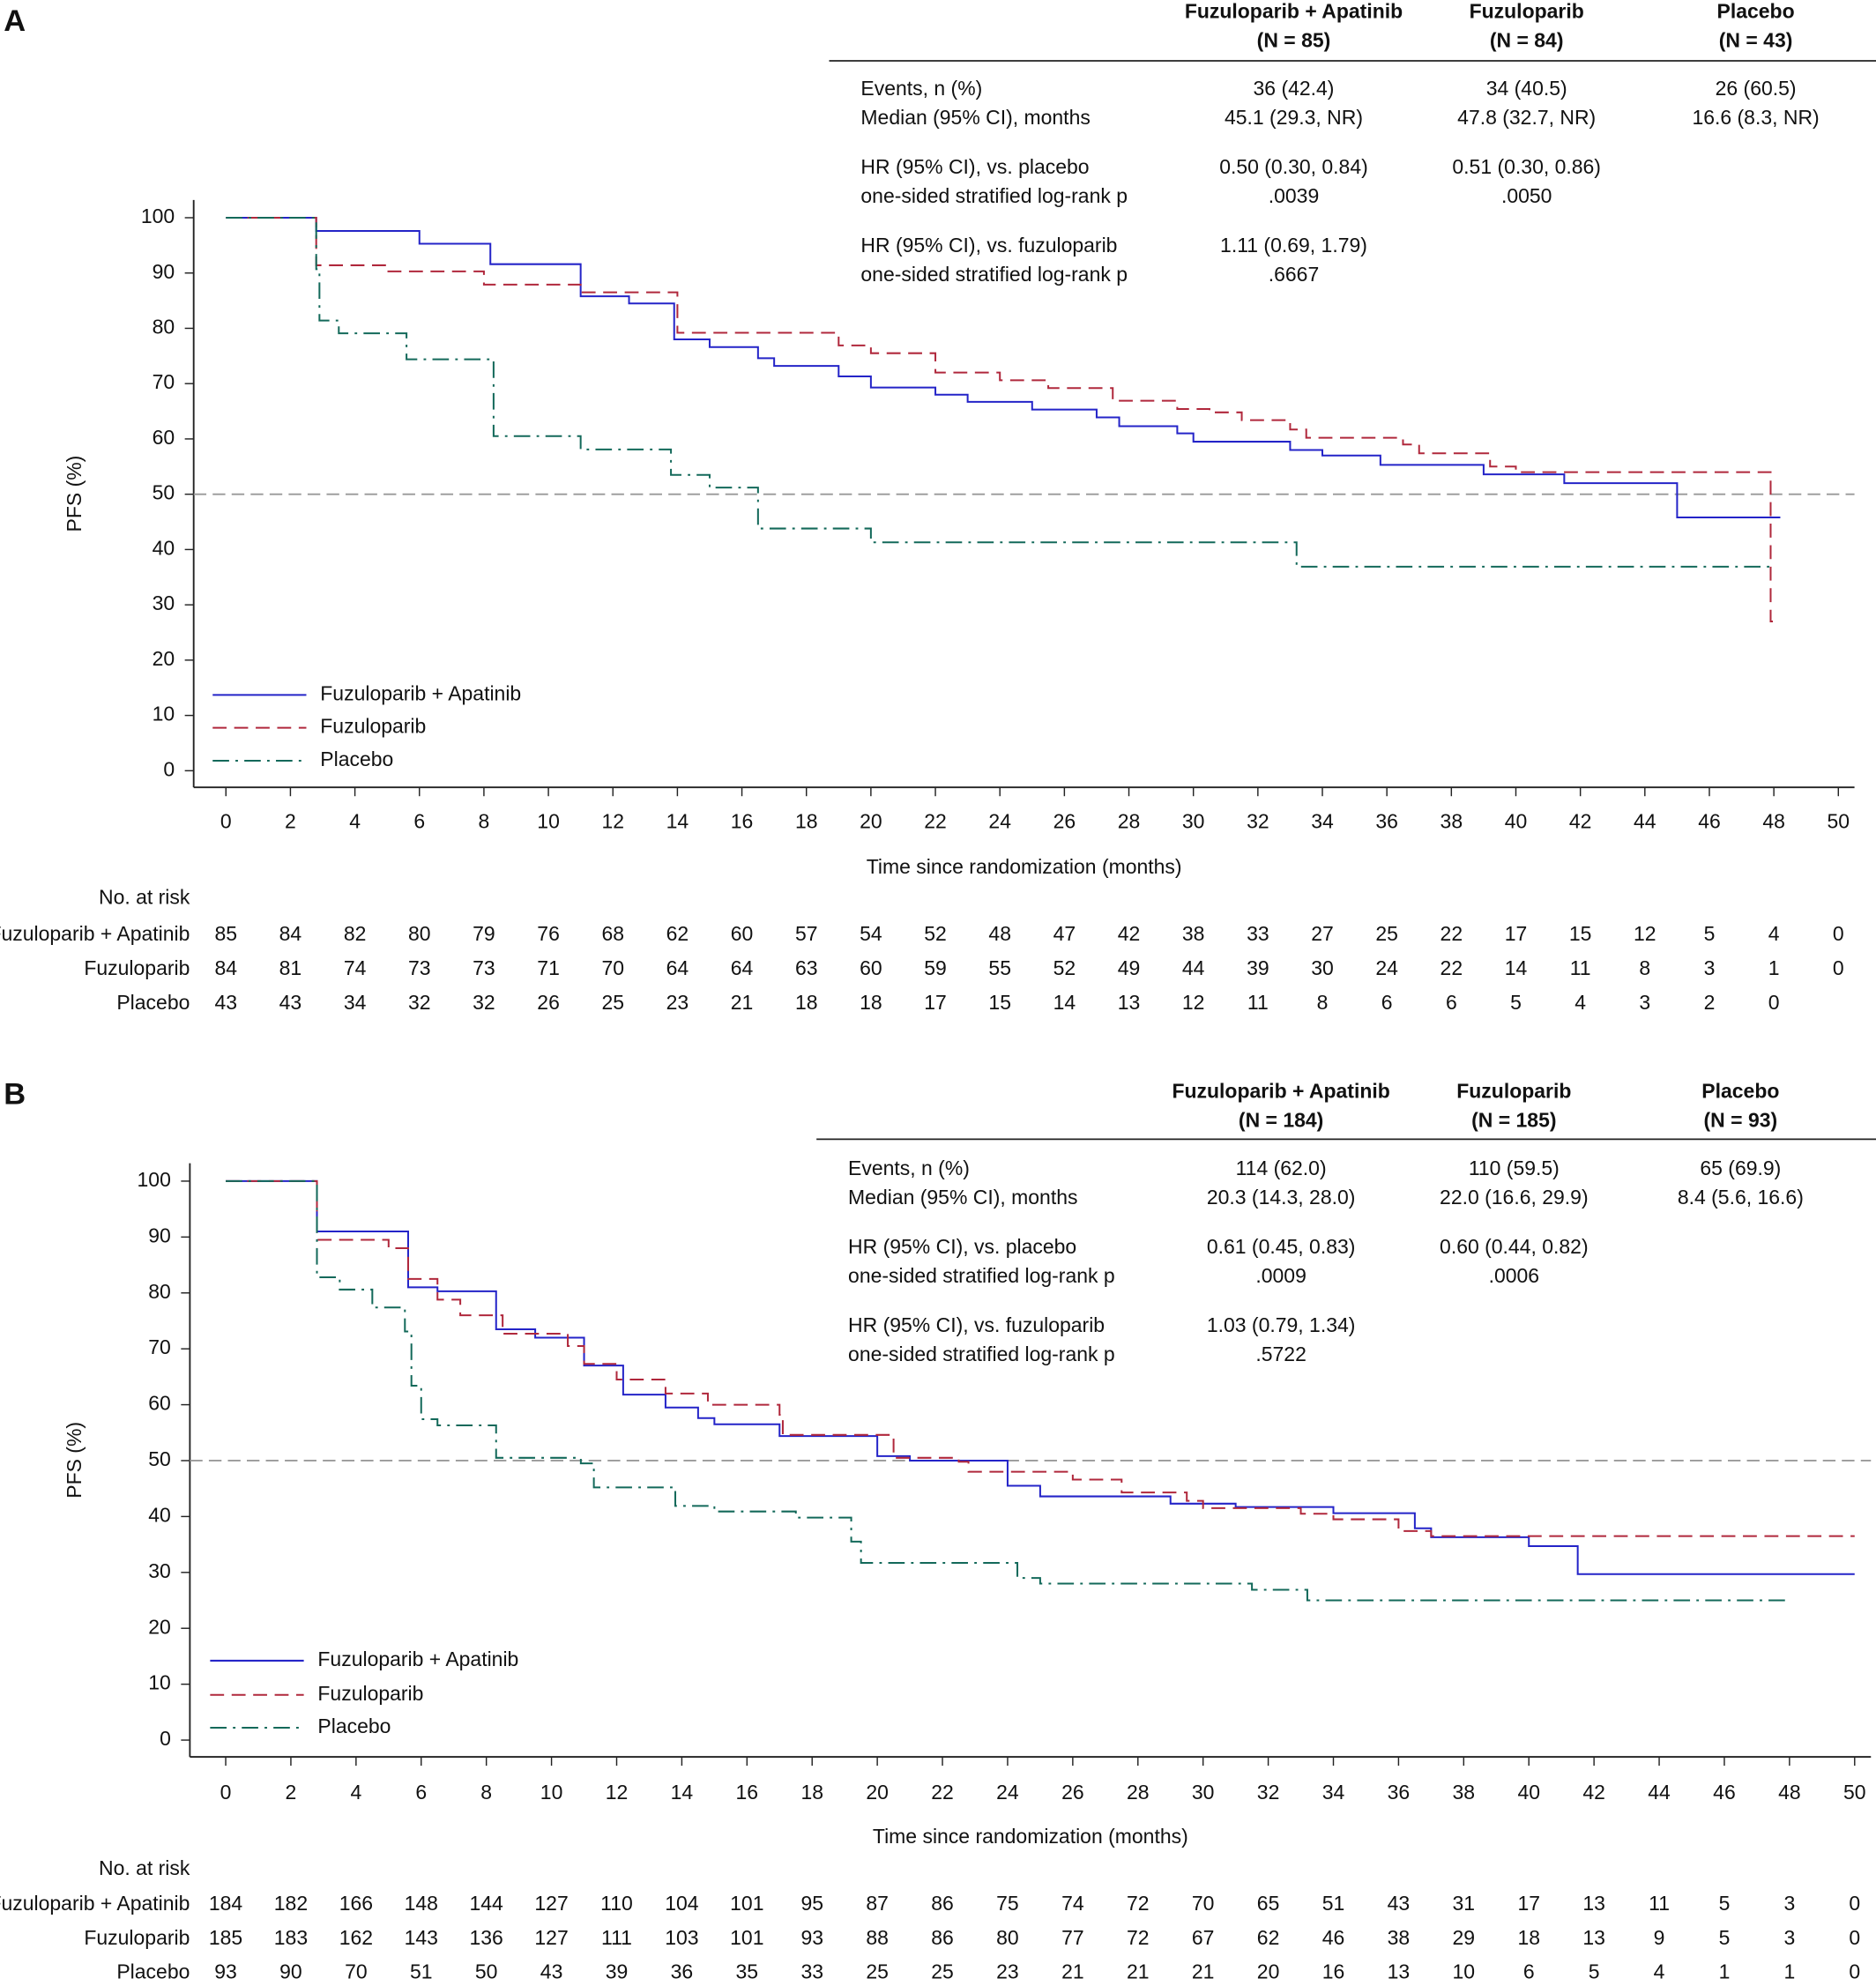 Image resolution: width=1876 pixels, height=1986 pixels. What do you see at coordinates (616, 1937) in the screenshot?
I see `risk-count: 111` at bounding box center [616, 1937].